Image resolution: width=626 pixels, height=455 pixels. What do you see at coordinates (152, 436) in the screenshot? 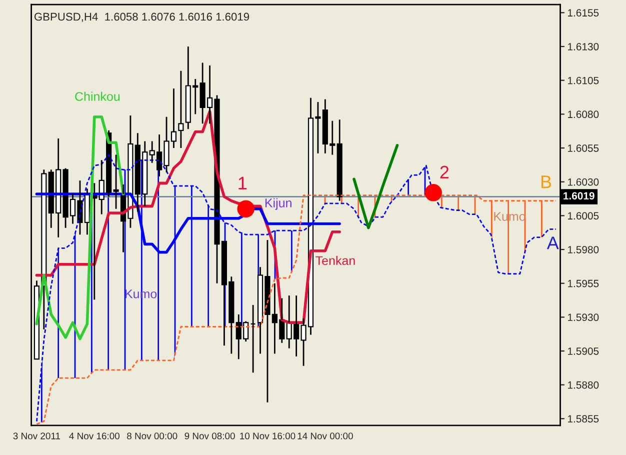
I see `x-tick-label: 8 Nov 00:00` at bounding box center [152, 436].